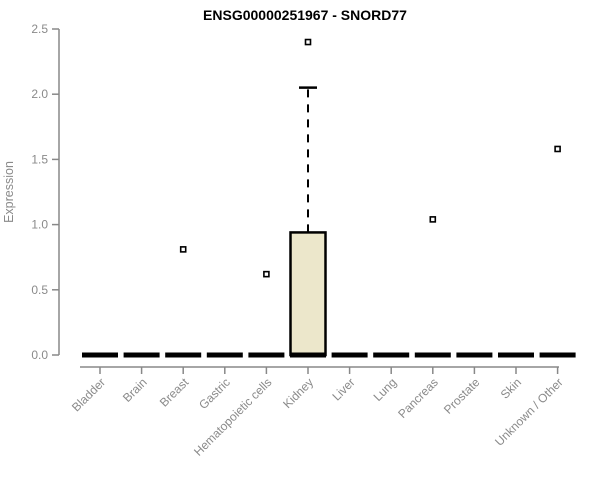 The image size is (600, 500). Describe the element at coordinates (418, 398) in the screenshot. I see `x-axis-category-label: Pancreas` at that location.